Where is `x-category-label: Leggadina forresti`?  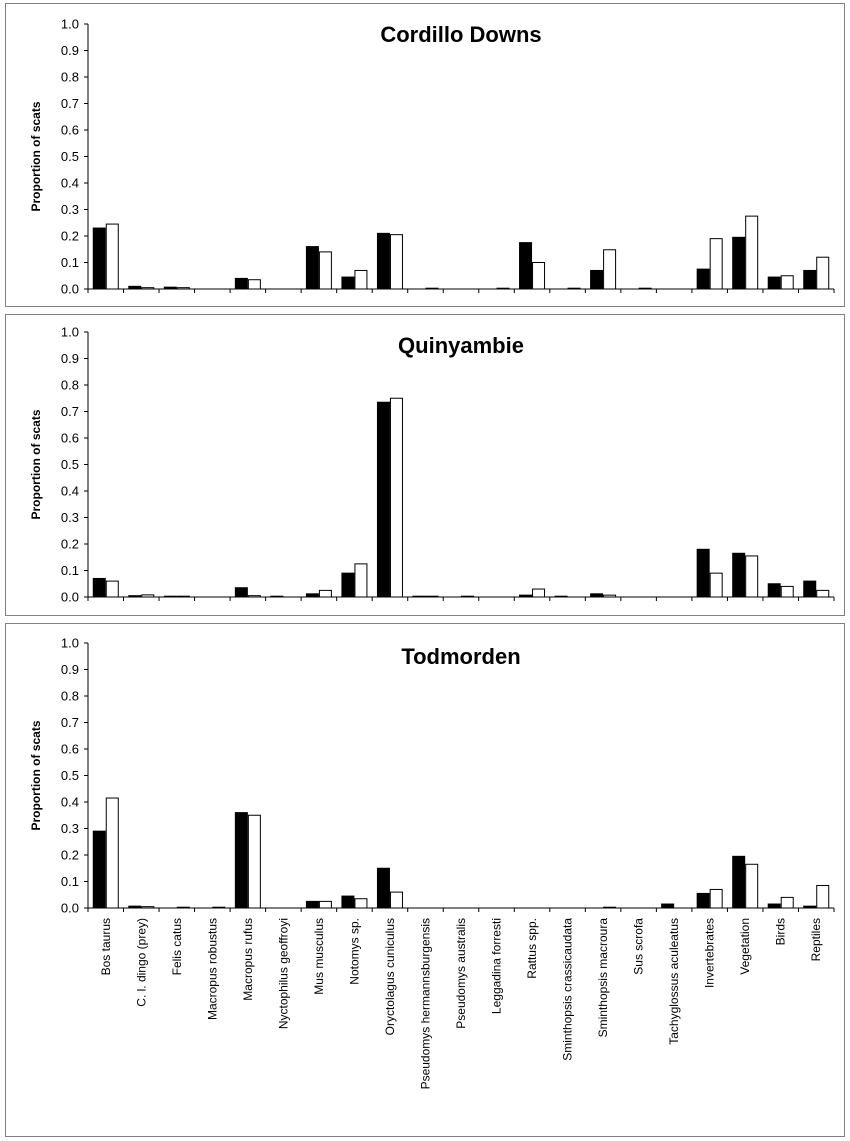 x-category-label: Leggadina forresti is located at coordinates (497, 966).